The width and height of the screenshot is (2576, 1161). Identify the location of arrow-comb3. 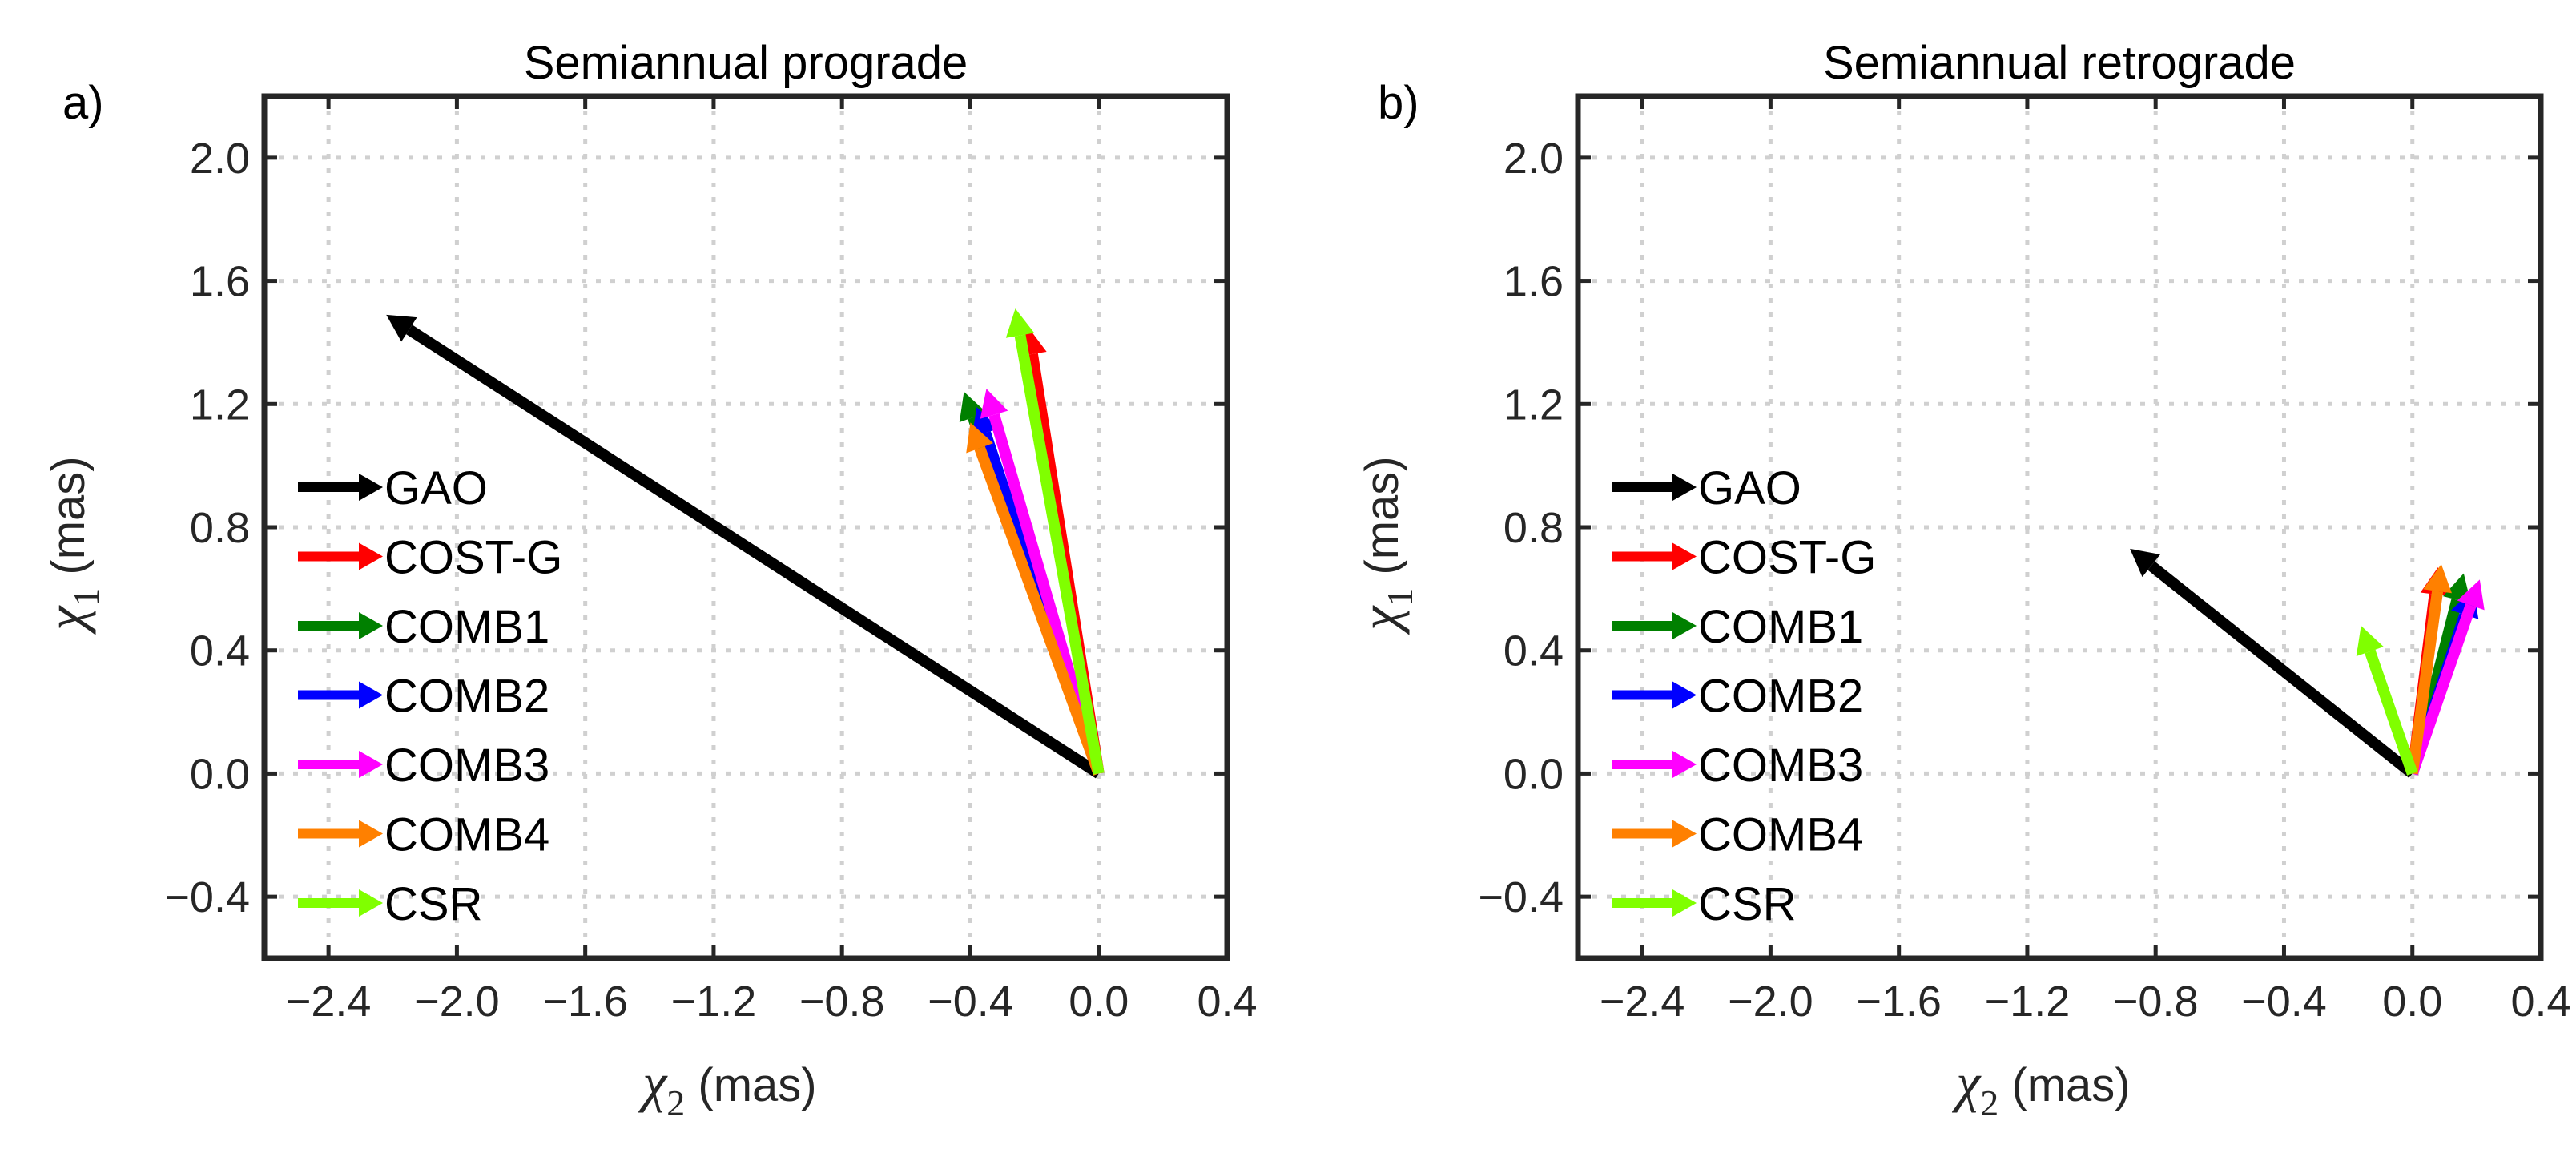
(2446, 677).